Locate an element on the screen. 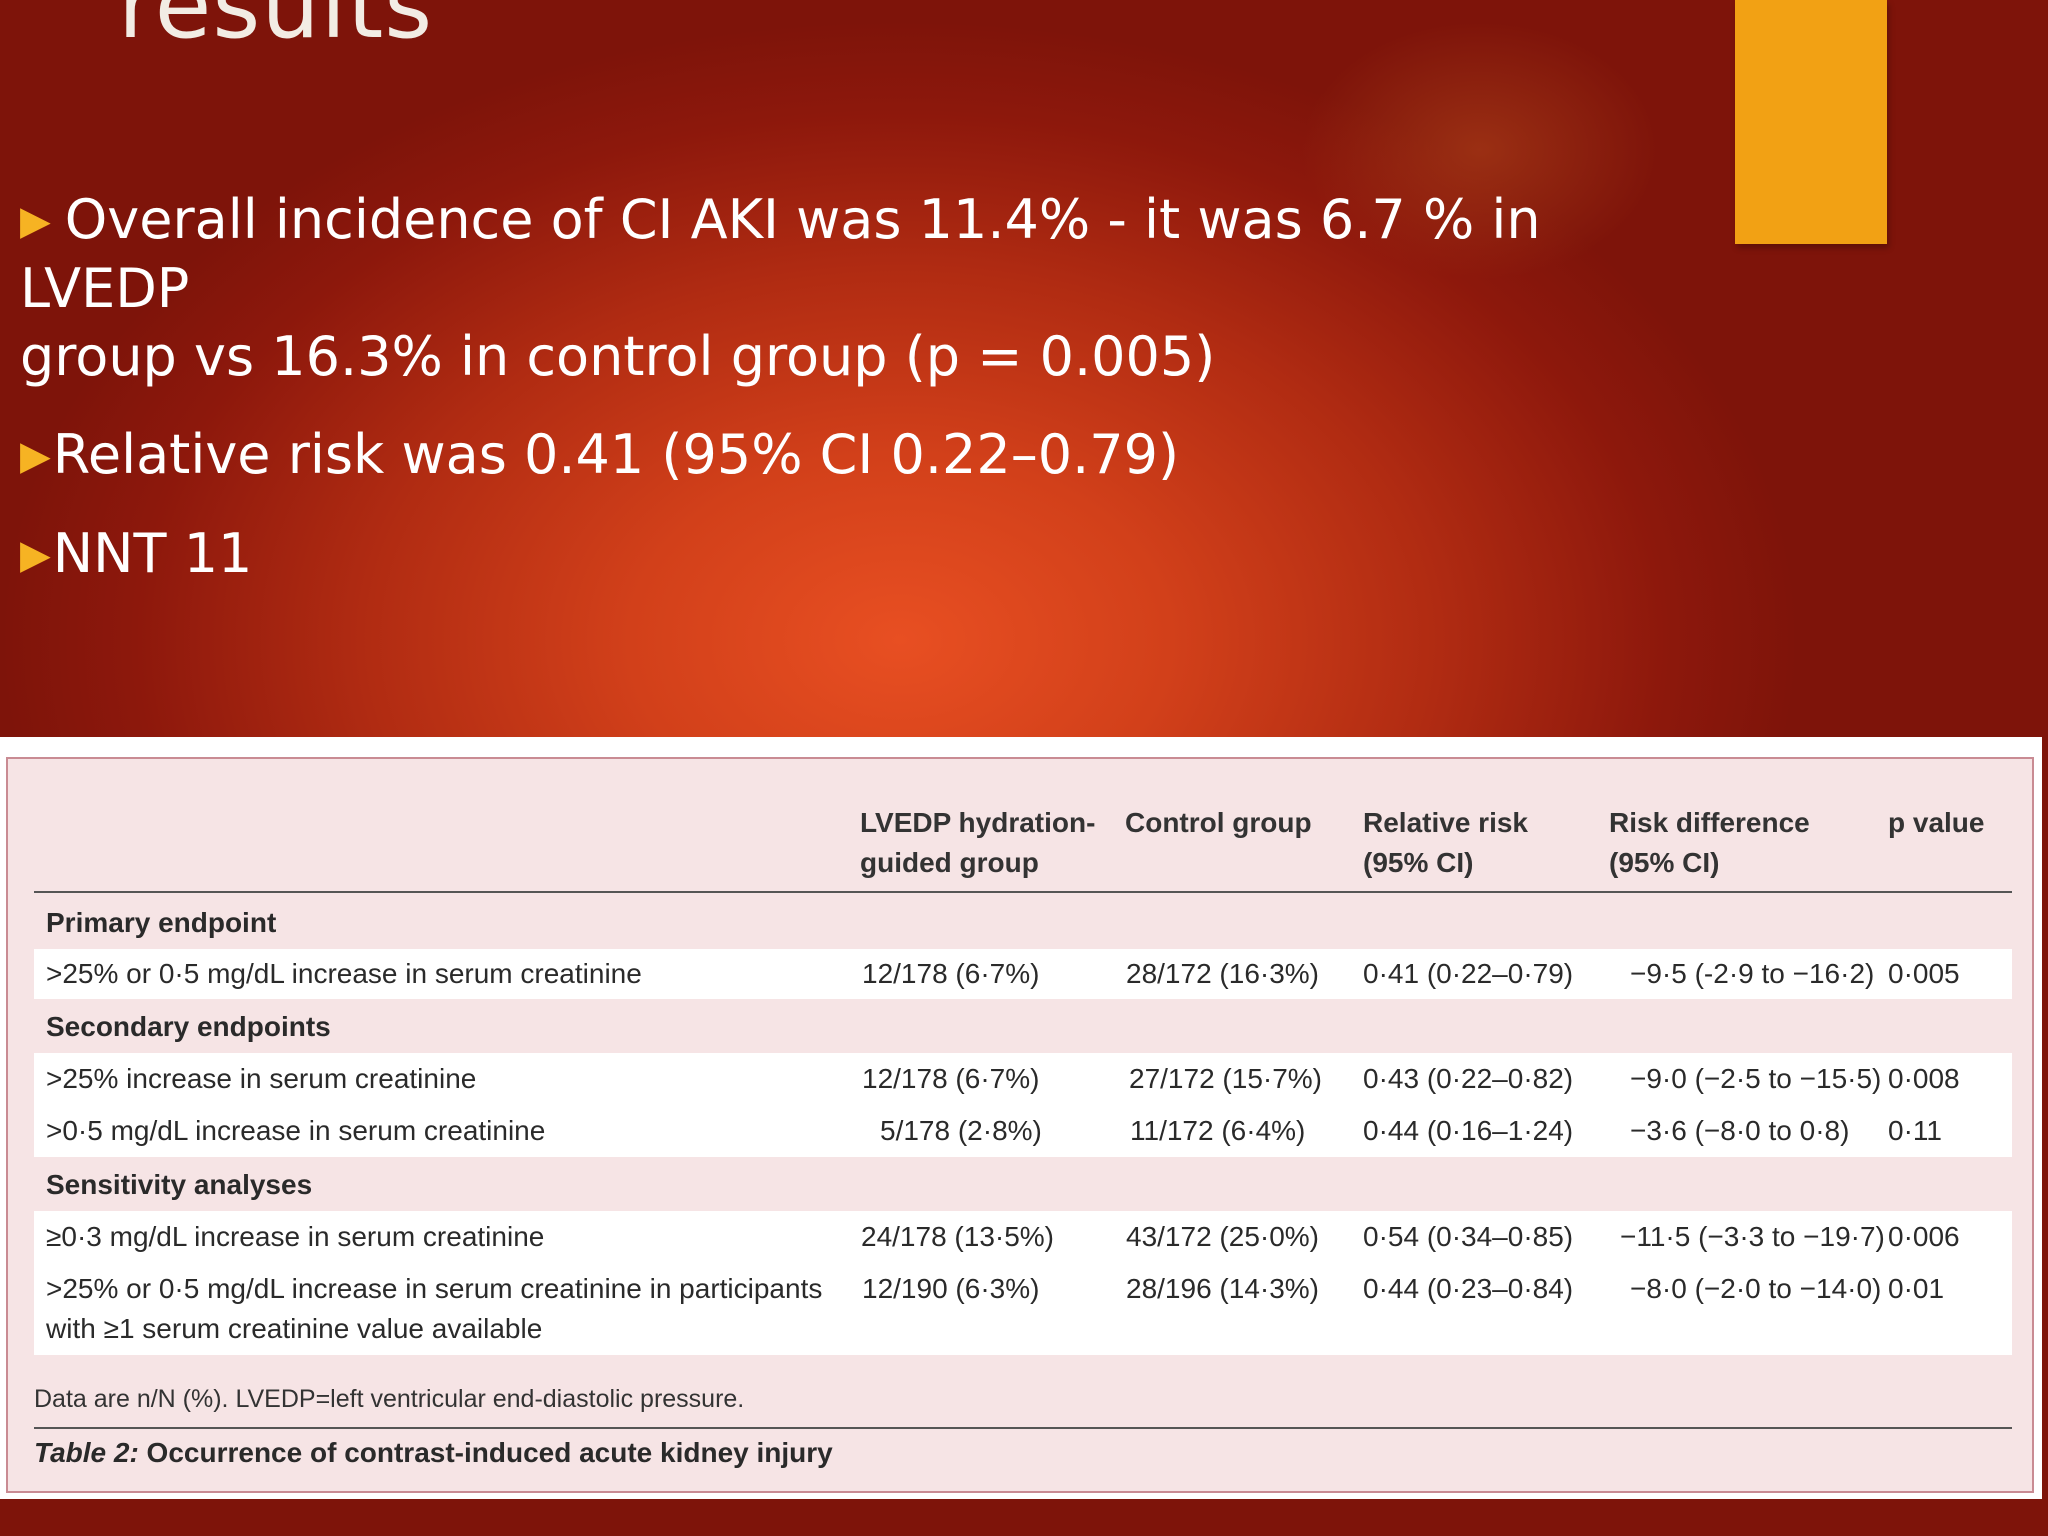  cell-relative-risk: 0·43 (0·22–0·82) is located at coordinates (1468, 1078).